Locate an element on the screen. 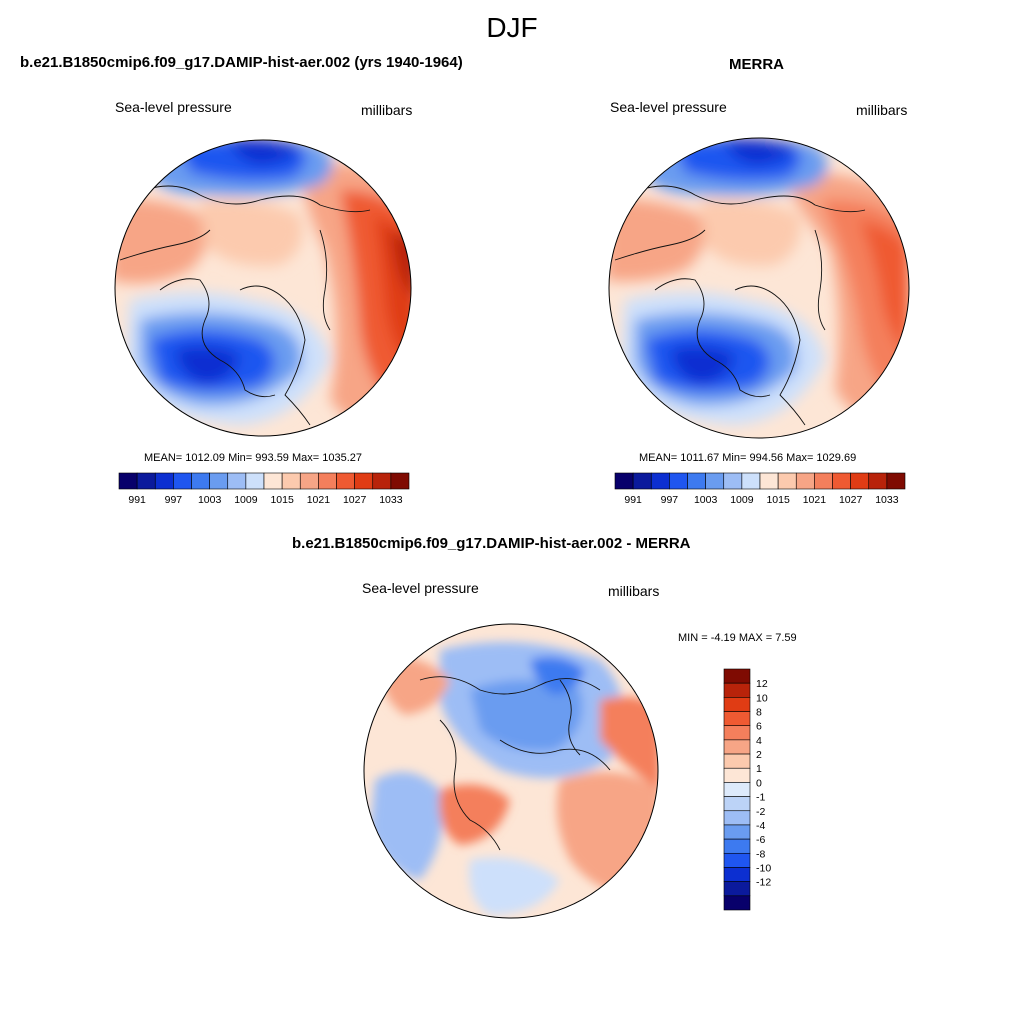  colorbar-tick-label: 2 is located at coordinates (759, 755).